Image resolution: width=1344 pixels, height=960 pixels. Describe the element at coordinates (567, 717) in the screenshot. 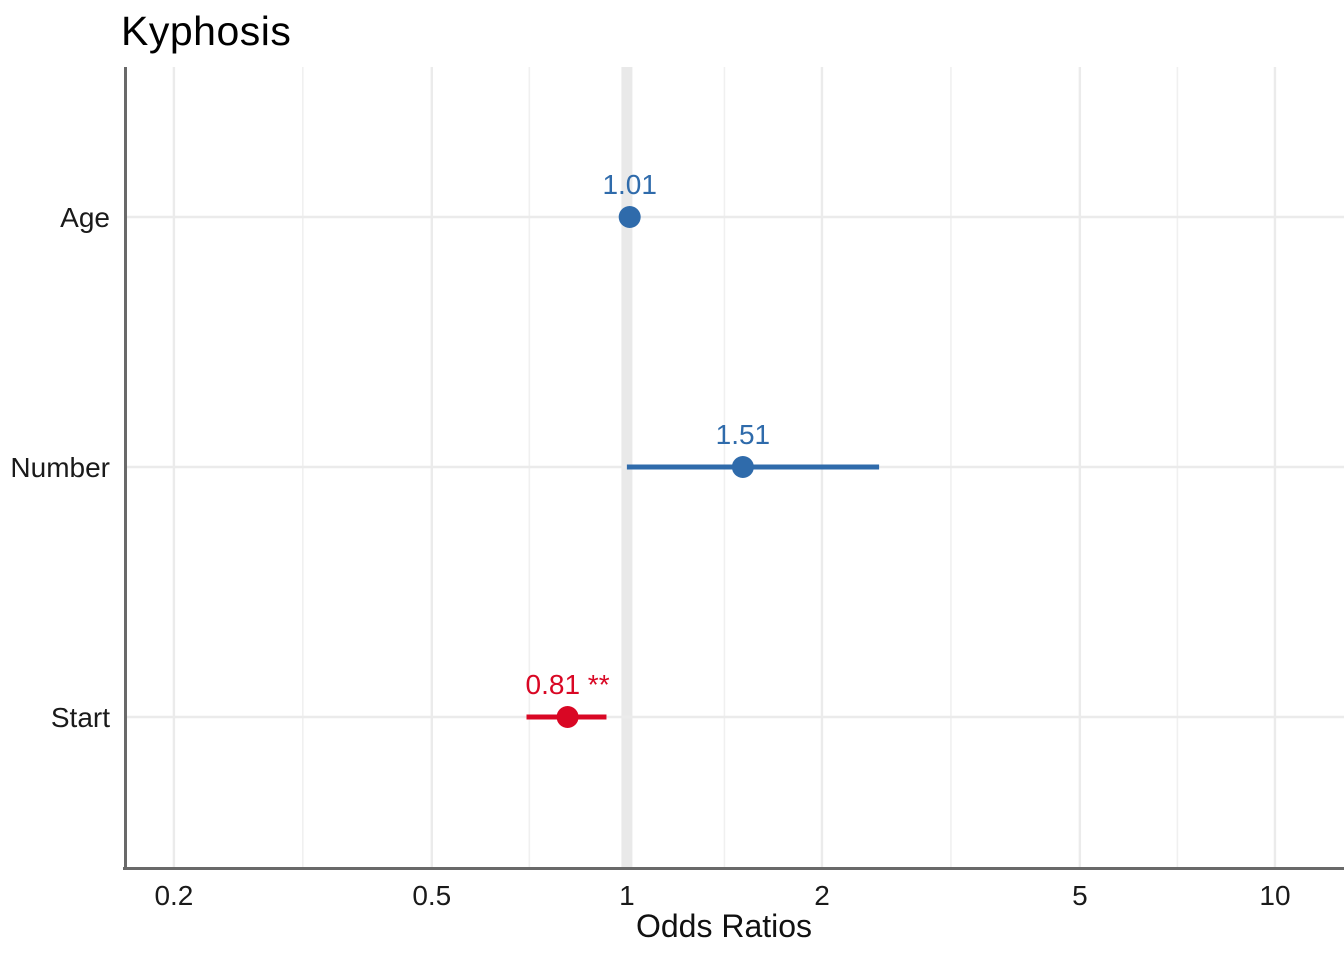

I see `data-point-start` at that location.